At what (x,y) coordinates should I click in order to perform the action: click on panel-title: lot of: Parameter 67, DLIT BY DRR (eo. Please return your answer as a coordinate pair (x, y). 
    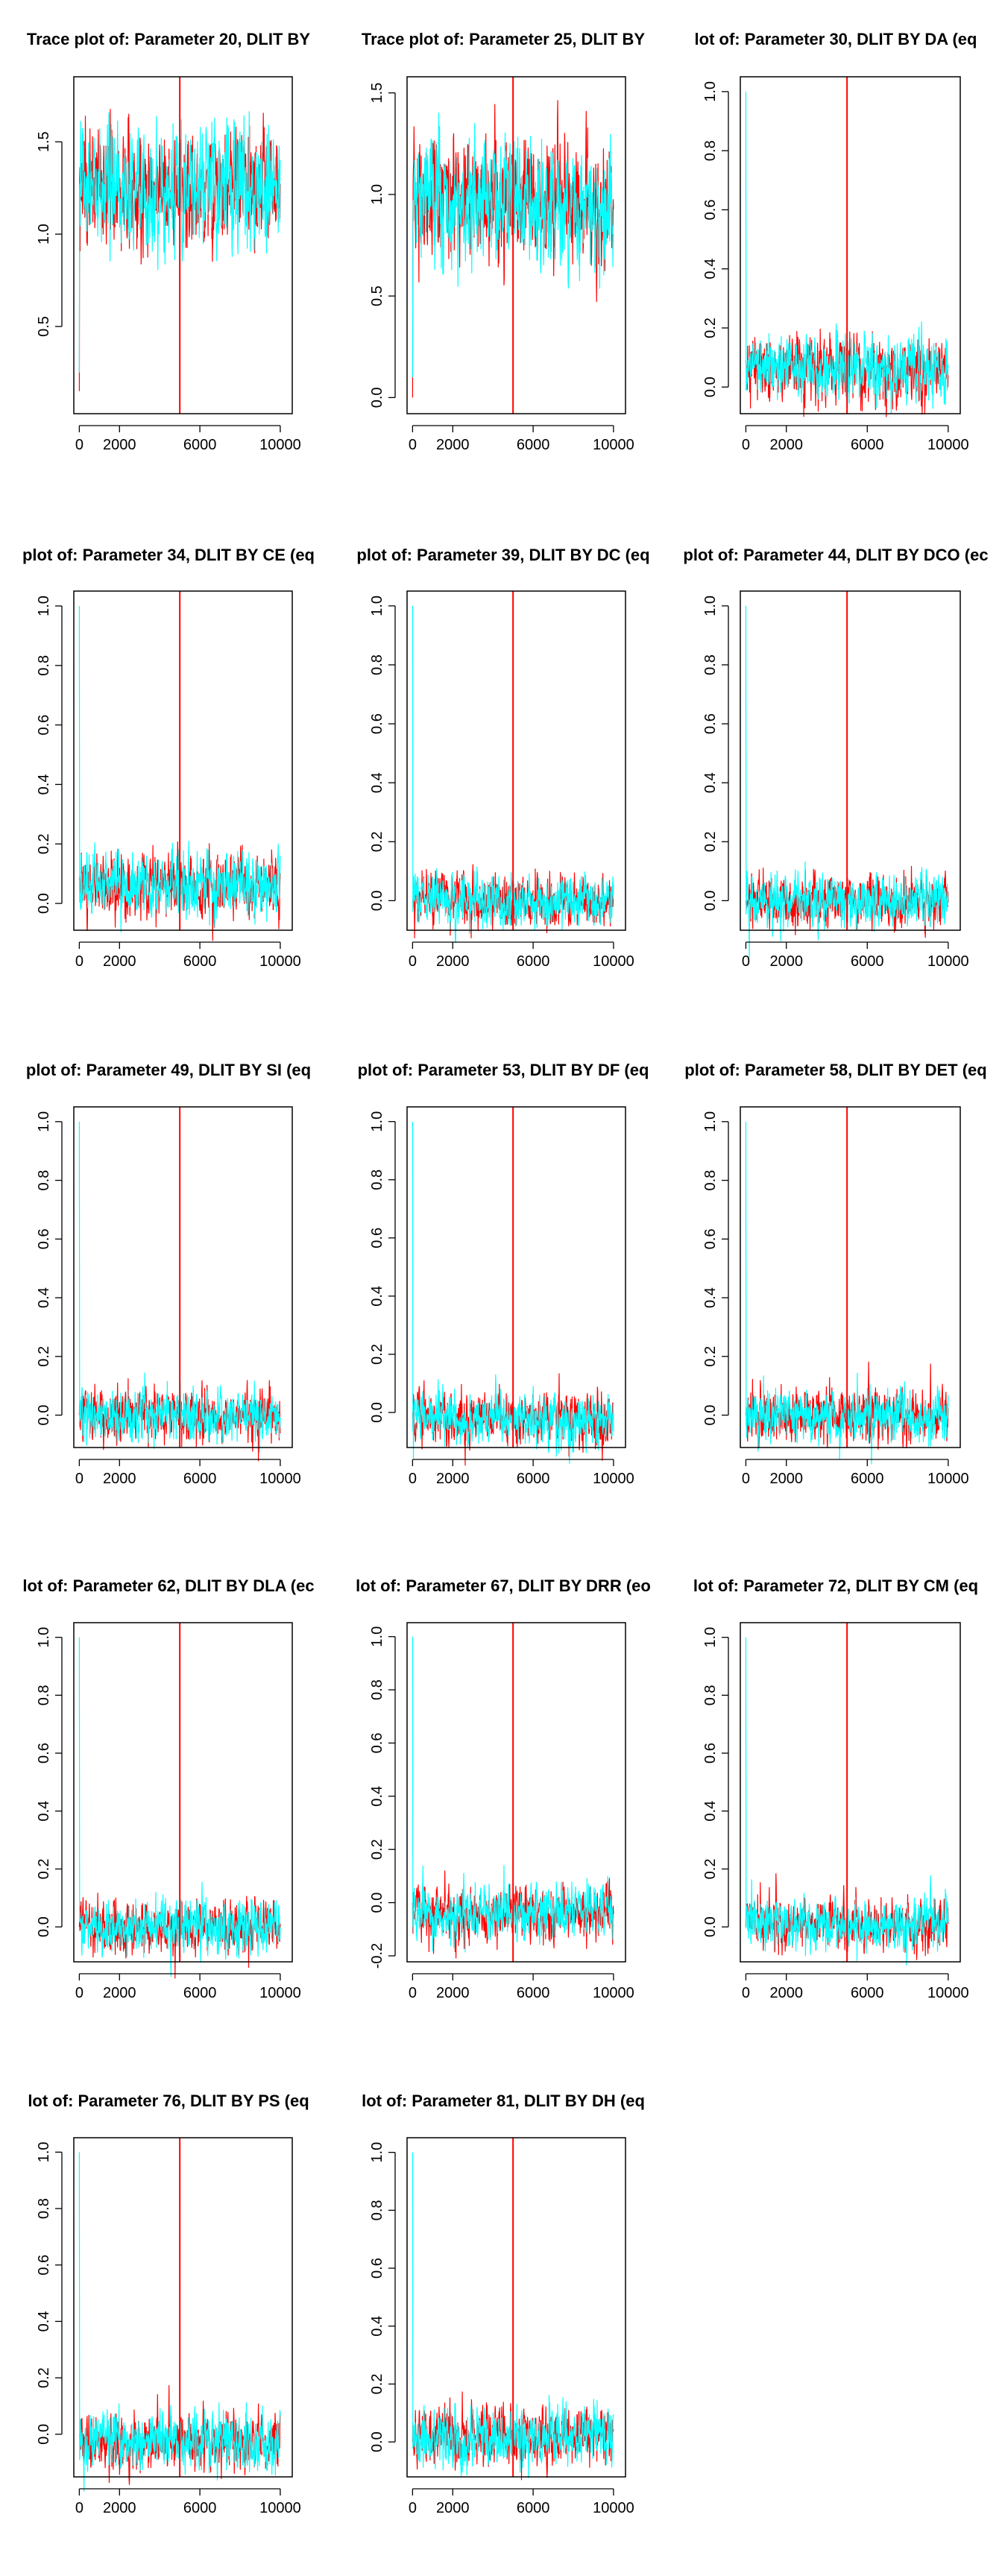
    Looking at the image, I should click on (503, 1586).